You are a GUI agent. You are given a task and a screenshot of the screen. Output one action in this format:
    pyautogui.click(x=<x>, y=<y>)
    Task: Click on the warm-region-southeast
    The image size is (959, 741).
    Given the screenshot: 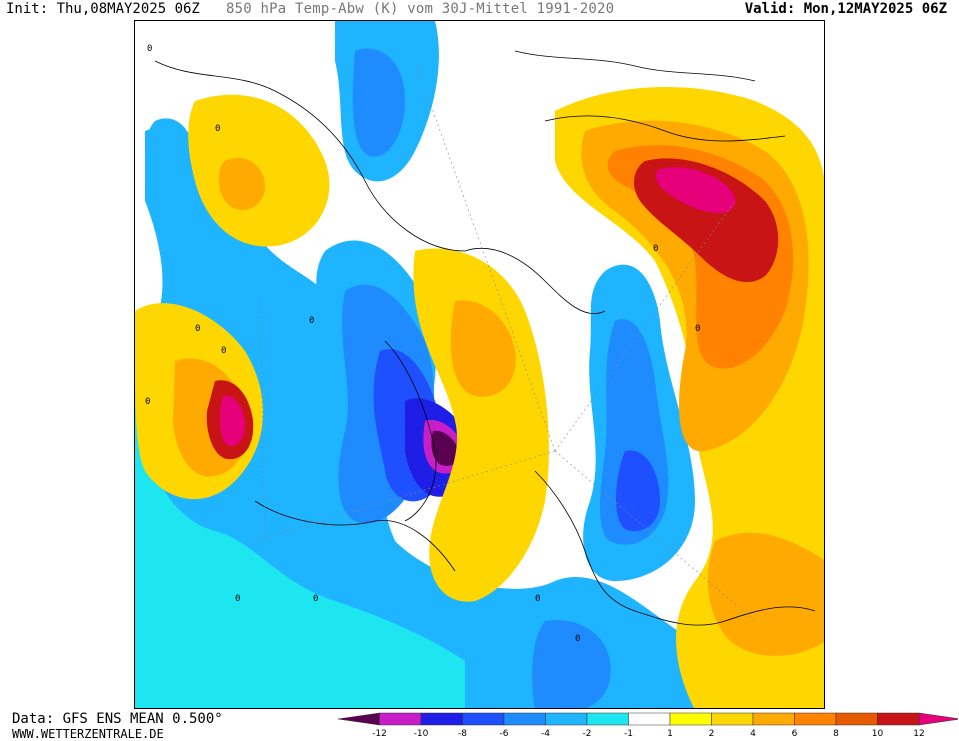 What is the action you would take?
    pyautogui.click(x=765, y=594)
    